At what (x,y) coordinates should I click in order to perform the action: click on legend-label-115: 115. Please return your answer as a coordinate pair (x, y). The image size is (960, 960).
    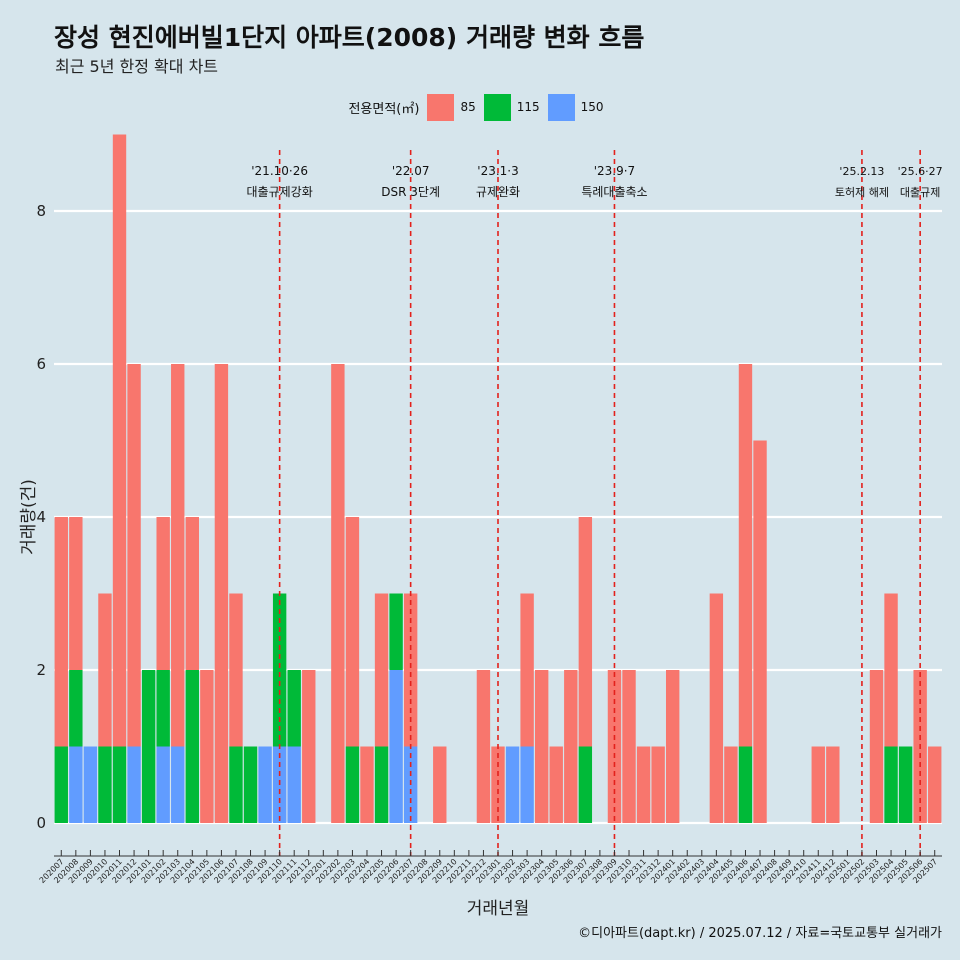
    Looking at the image, I should click on (528, 107).